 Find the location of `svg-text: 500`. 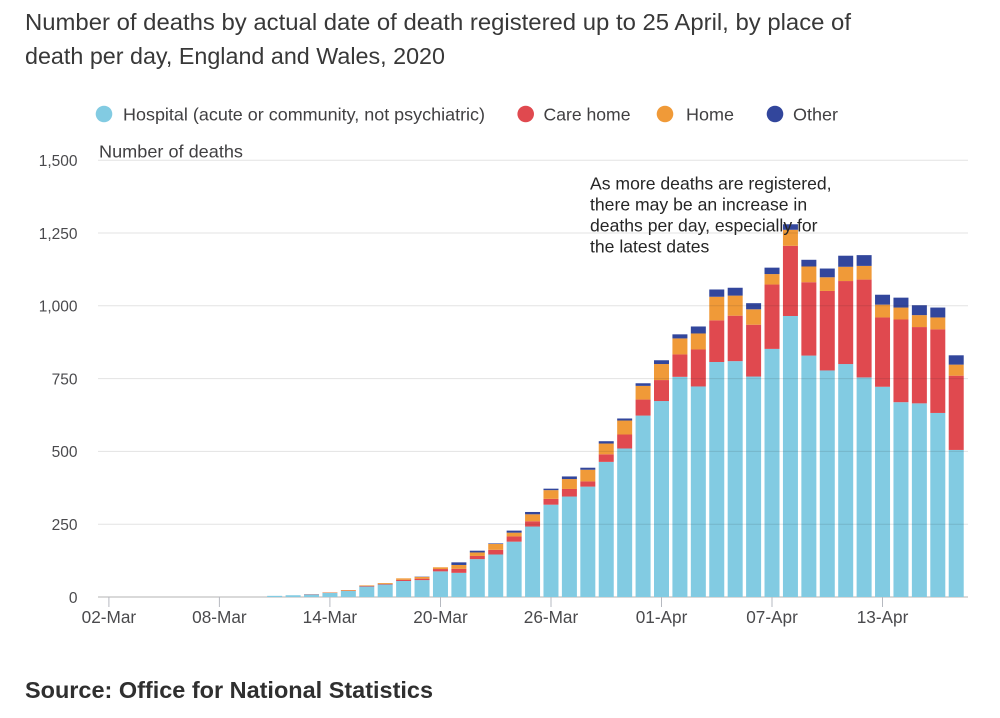

svg-text: 500 is located at coordinates (65, 452).